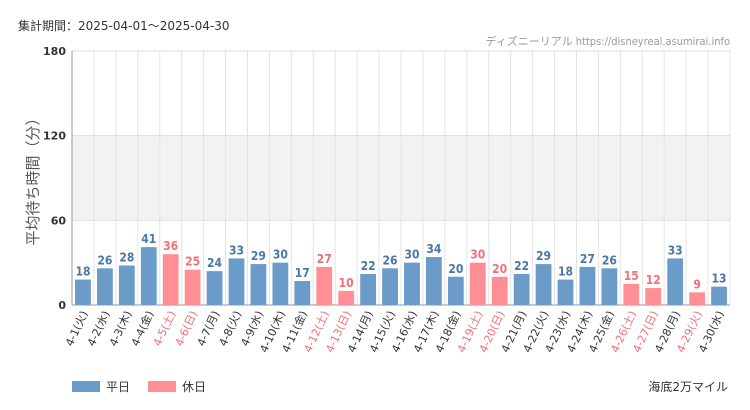 This screenshot has height=410, width=750. What do you see at coordinates (54, 136) in the screenshot?
I see `y-tick-label: 120` at bounding box center [54, 136].